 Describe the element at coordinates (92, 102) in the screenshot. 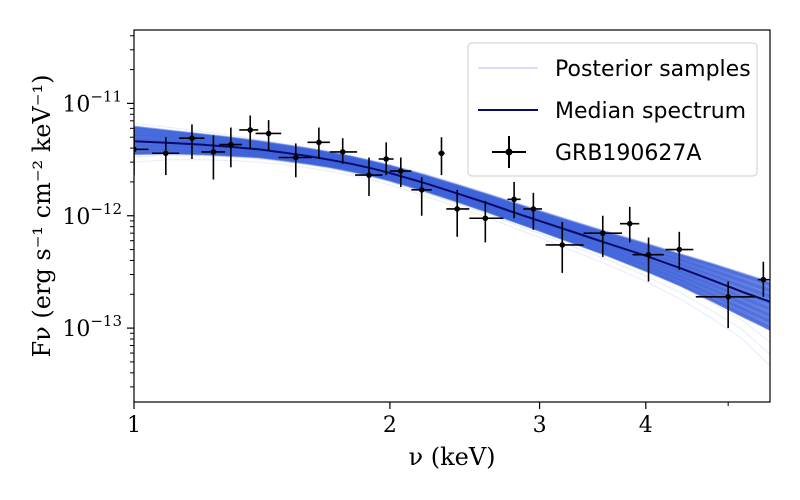

I see `y-tick-label: 10−11` at that location.